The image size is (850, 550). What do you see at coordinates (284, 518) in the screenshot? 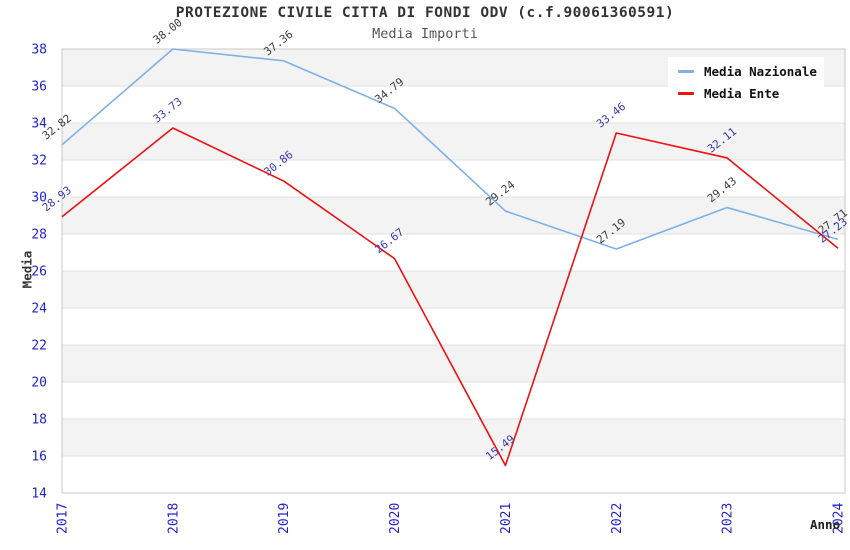
I see `x-tick-label: 2019` at bounding box center [284, 518].